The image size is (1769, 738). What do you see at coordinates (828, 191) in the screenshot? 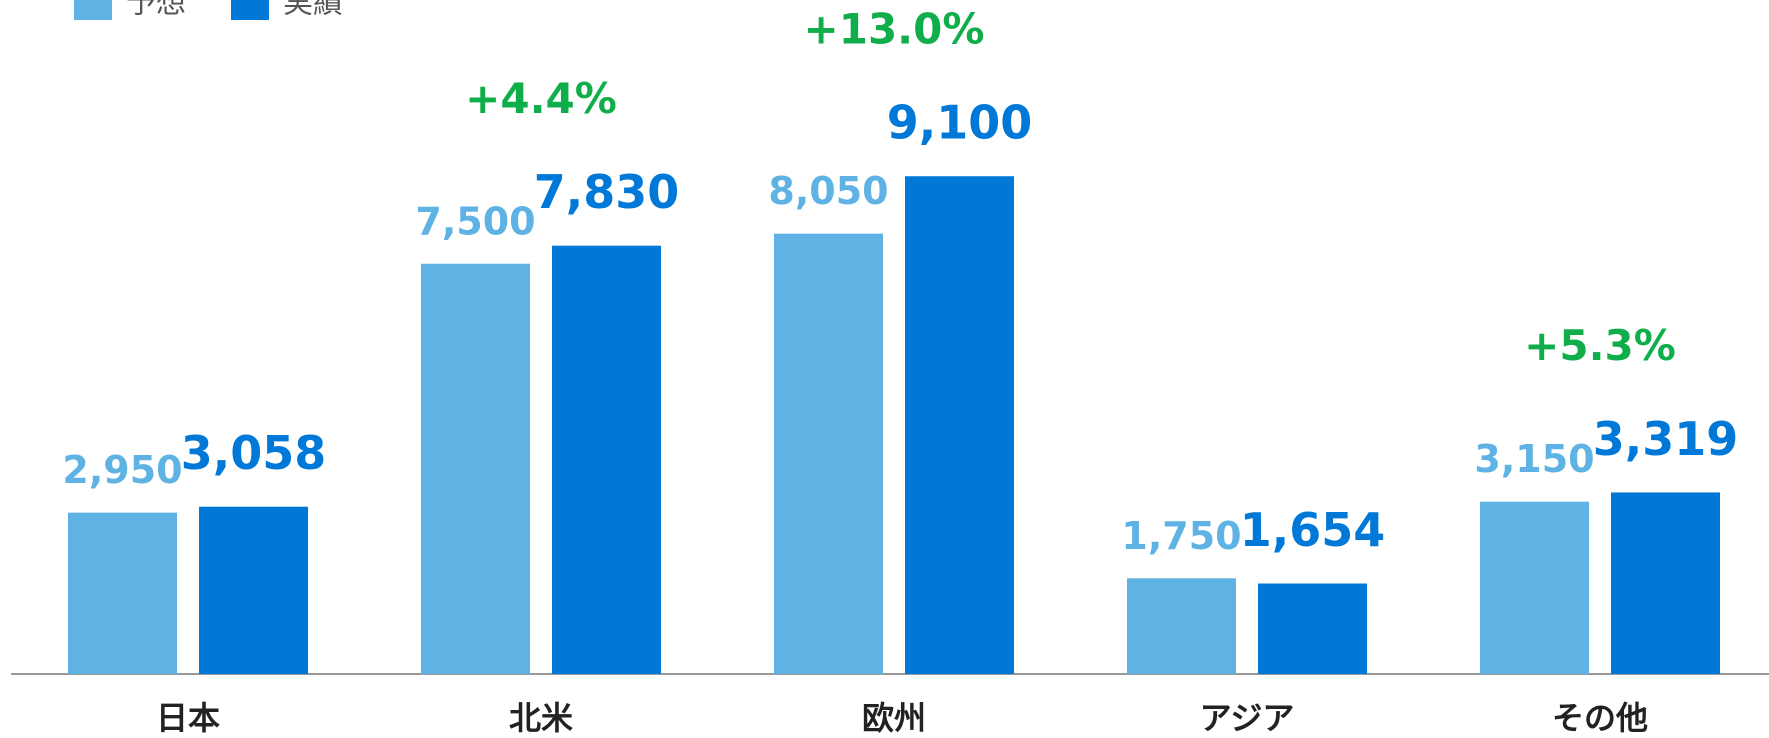
I see `value-label: 8,050` at bounding box center [828, 191].